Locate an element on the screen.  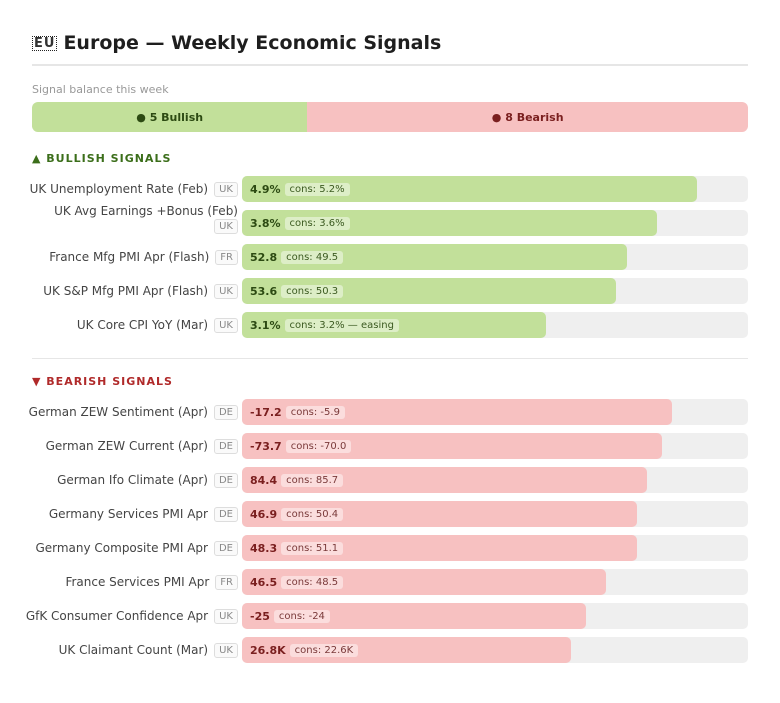
signal-label: UK S&P Mfg PMI Apr (Flash) UK is located at coordinates (140, 291).